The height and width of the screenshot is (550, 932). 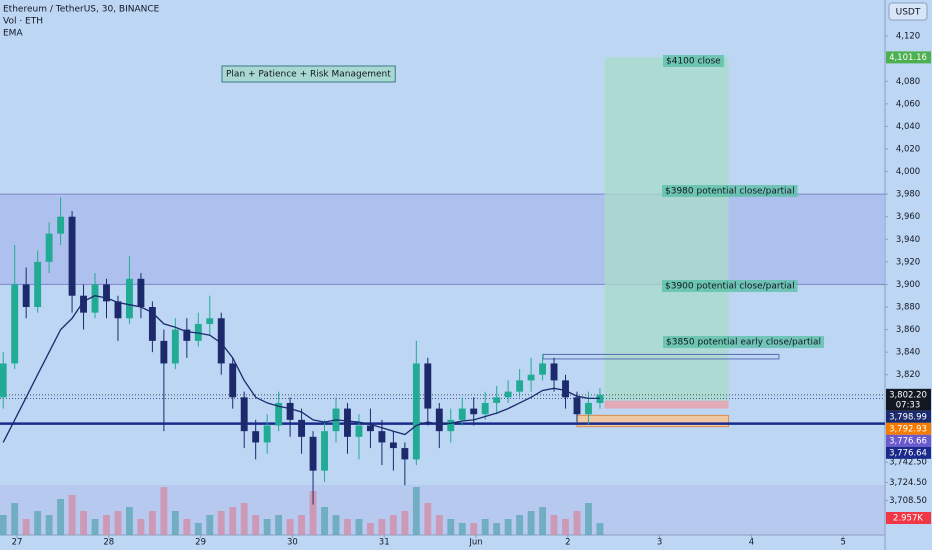 I want to click on y-tick-label: 3,880, so click(x=908, y=308).